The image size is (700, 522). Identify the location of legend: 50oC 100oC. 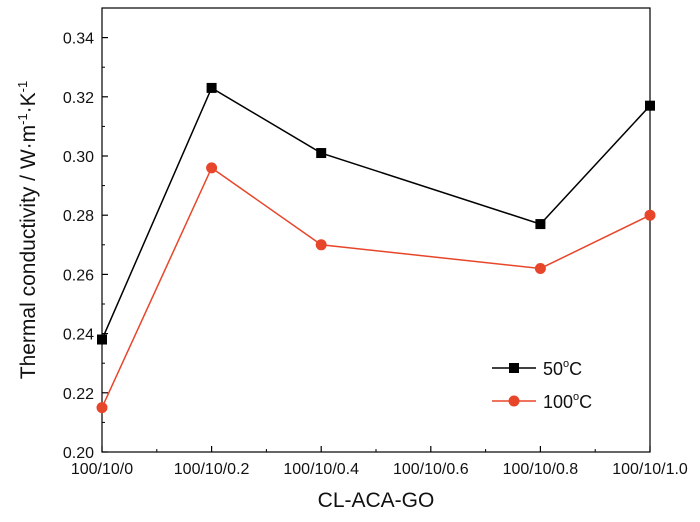
(542, 385).